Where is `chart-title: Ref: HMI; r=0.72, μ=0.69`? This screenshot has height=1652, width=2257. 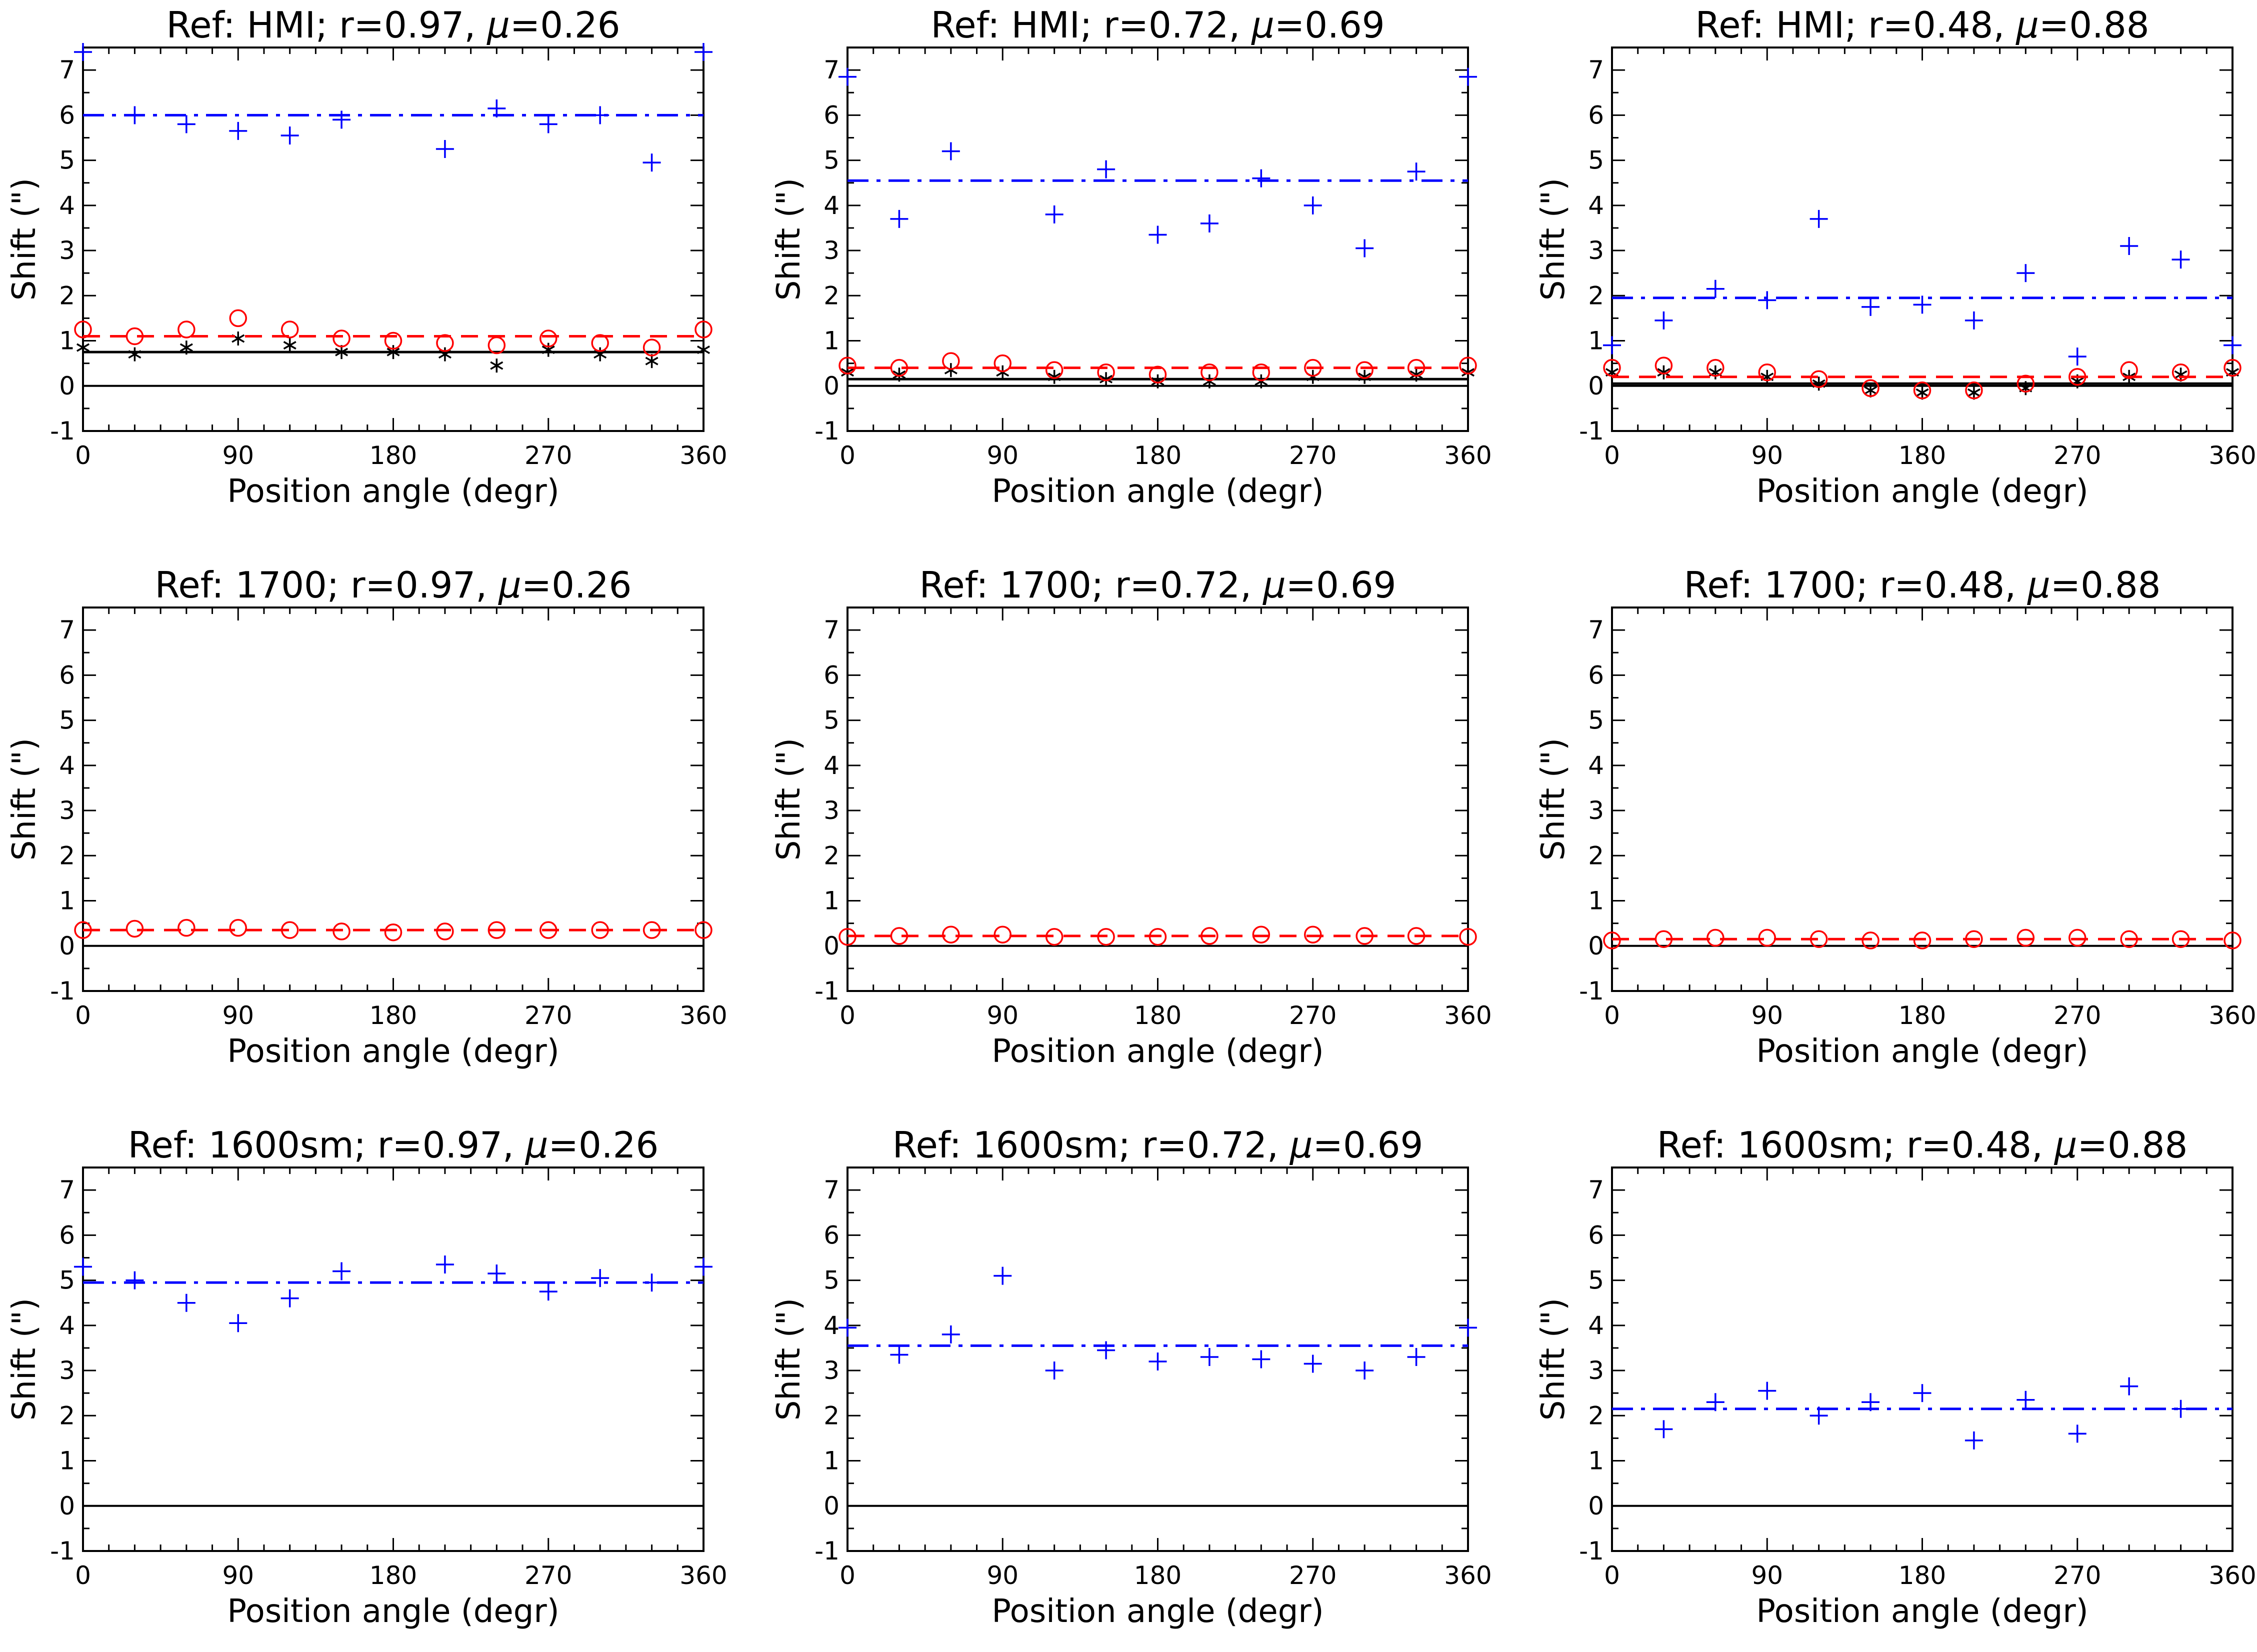
chart-title: Ref: HMI; r=0.72, μ=0.69 is located at coordinates (1157, 25).